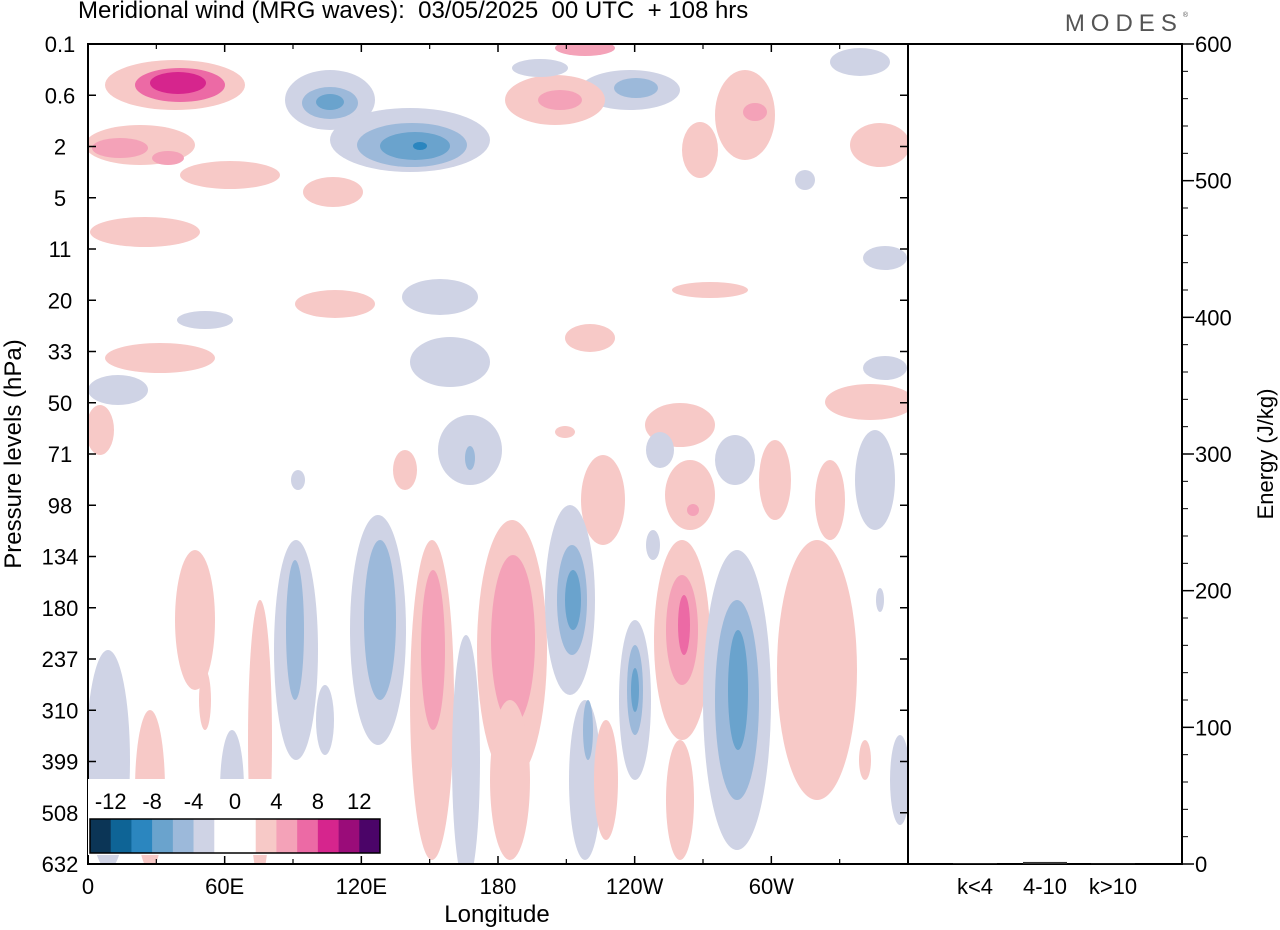 Image resolution: width=1280 pixels, height=930 pixels. I want to click on energy-axis: 0 100 200 300 400 500 600, so click(1207, 454).